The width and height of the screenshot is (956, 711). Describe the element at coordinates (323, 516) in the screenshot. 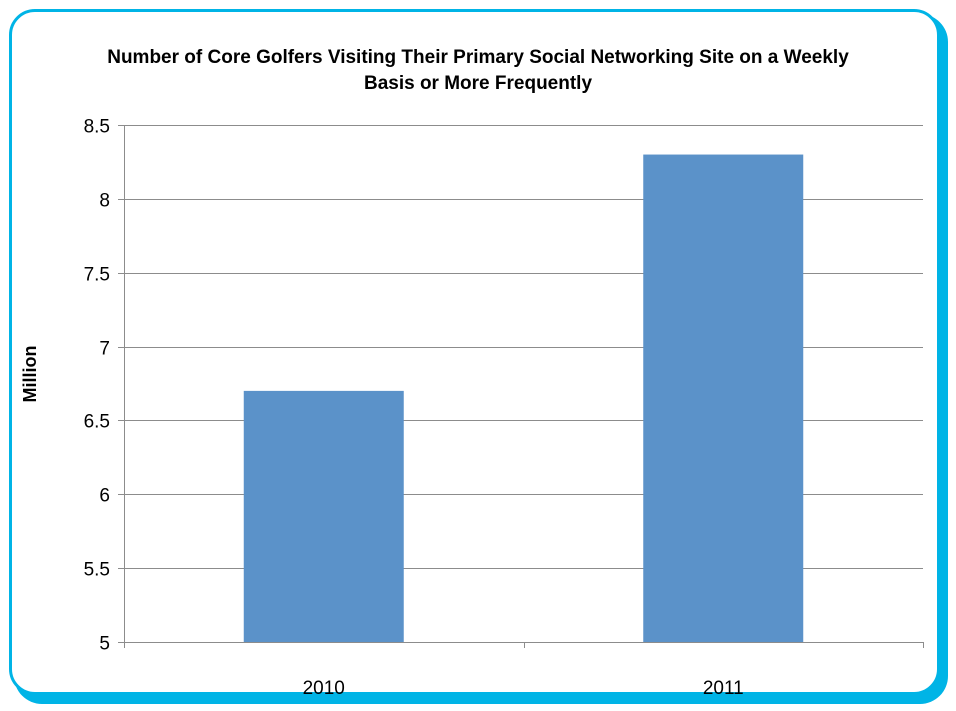

I see `bar-2010` at that location.